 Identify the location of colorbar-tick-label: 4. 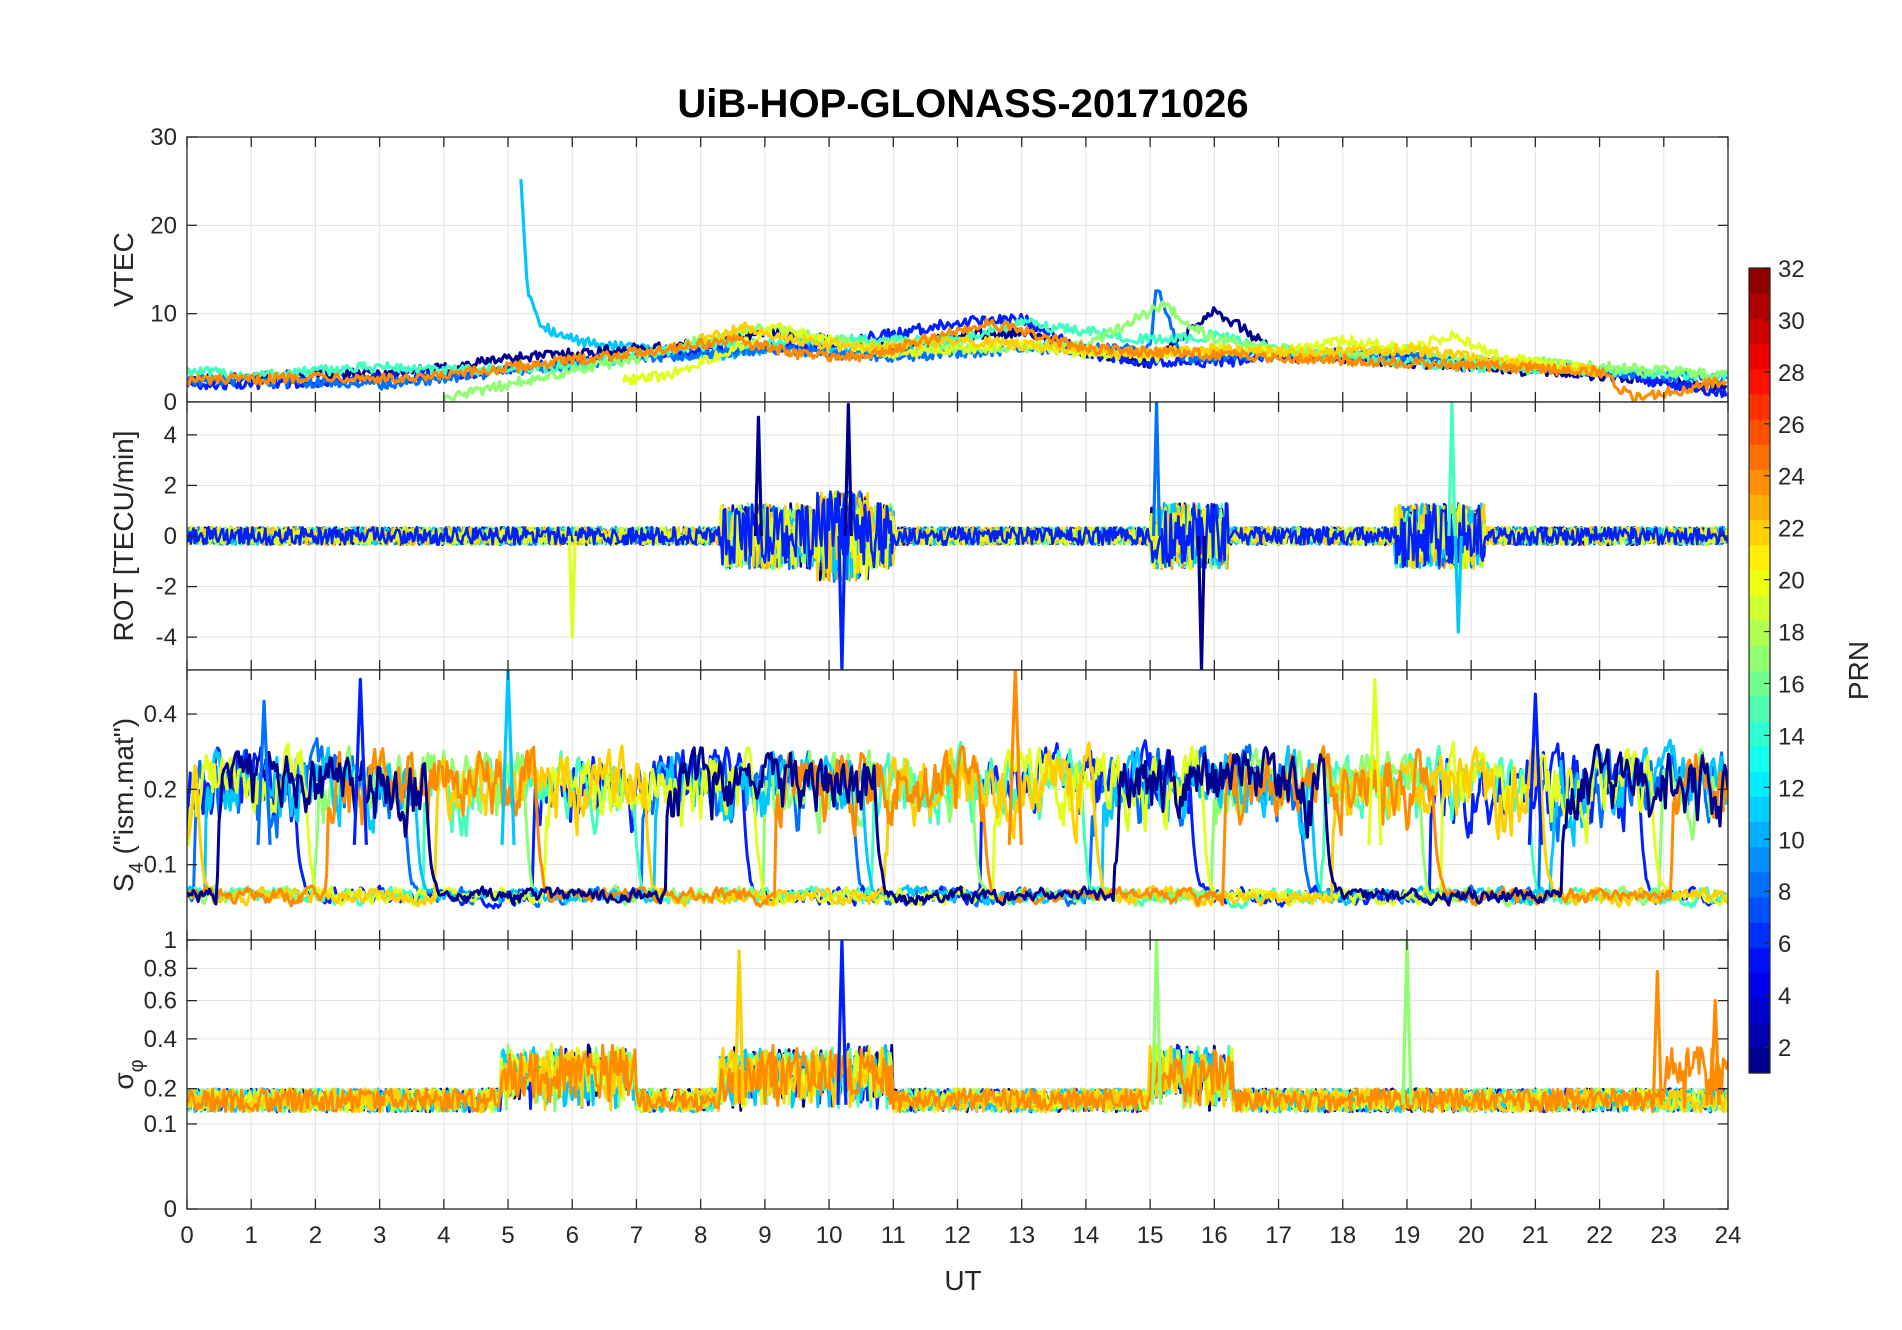
(1784, 996).